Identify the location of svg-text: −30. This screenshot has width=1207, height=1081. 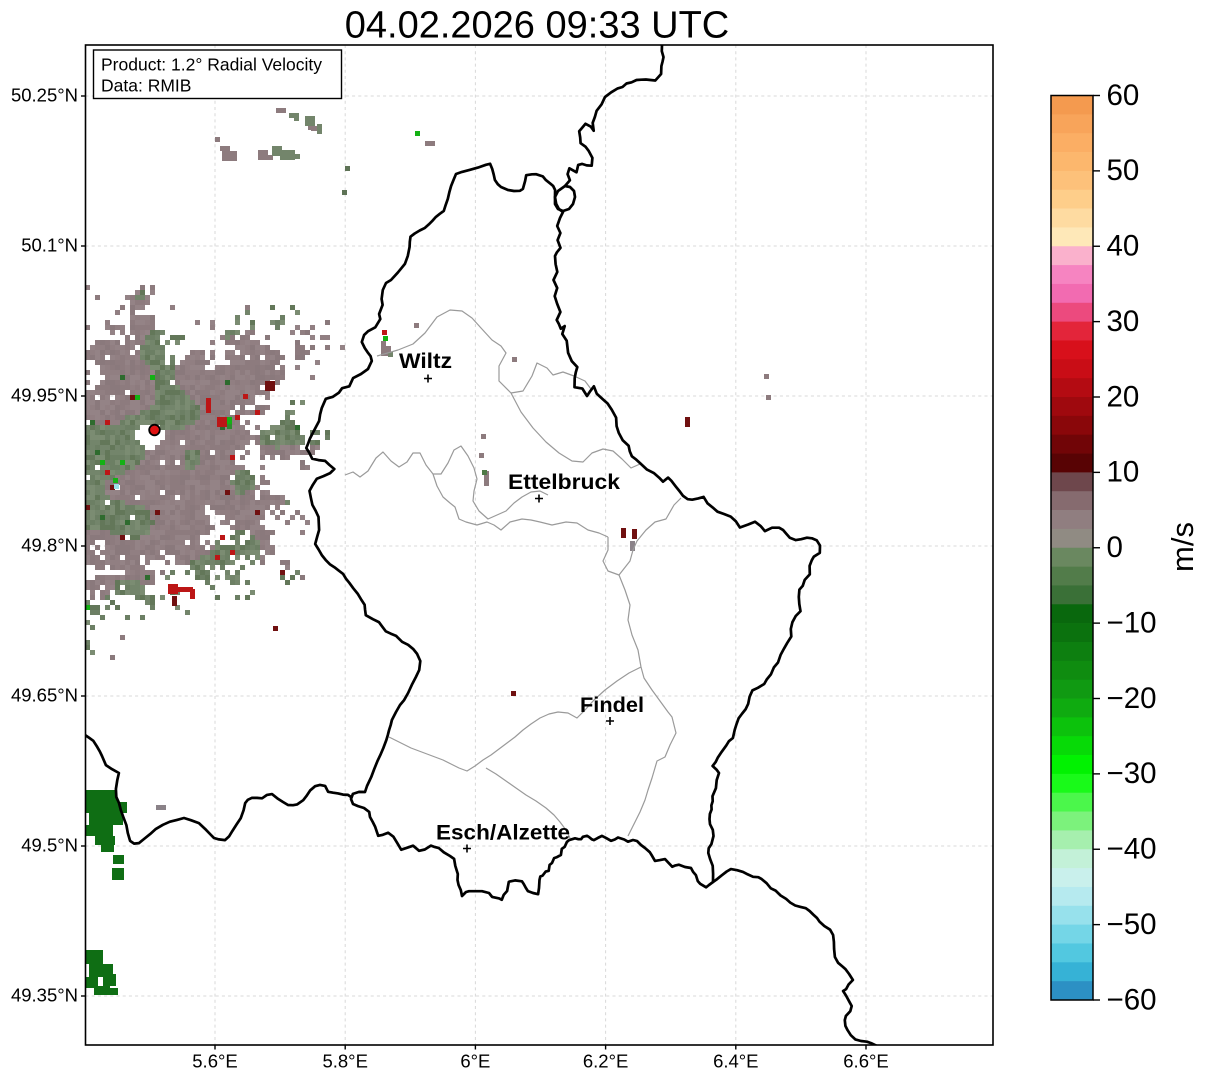
(1132, 773).